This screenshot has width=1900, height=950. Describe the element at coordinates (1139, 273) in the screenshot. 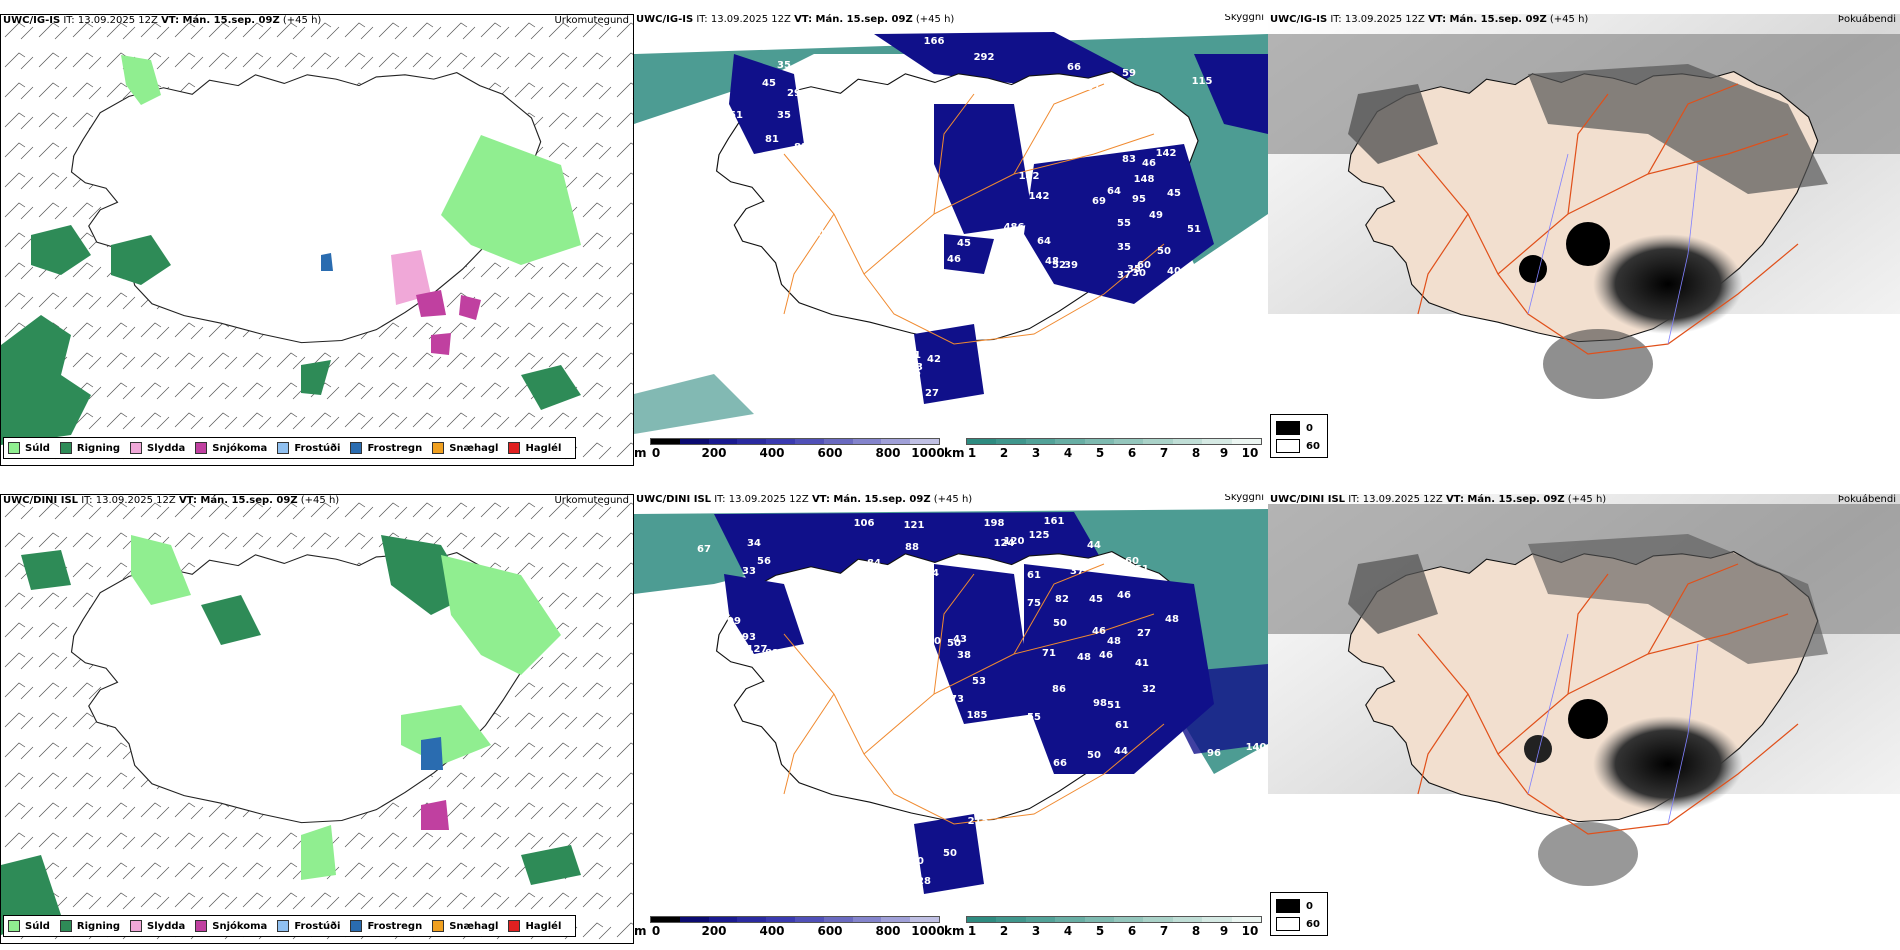

I see `elevation-label: 30` at that location.